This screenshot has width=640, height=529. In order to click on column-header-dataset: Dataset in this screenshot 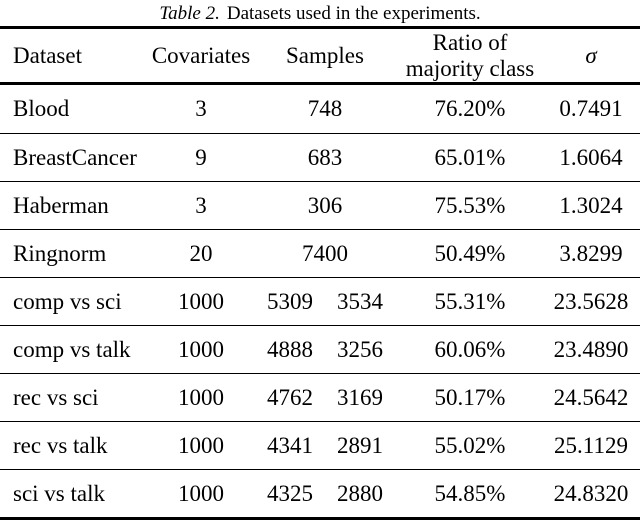, I will do `click(47, 55)`.